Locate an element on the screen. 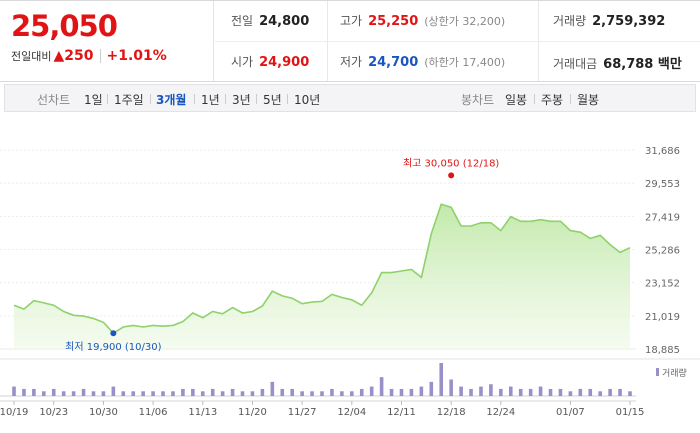 The image size is (700, 433). open: 시가 24,900 is located at coordinates (270, 61).